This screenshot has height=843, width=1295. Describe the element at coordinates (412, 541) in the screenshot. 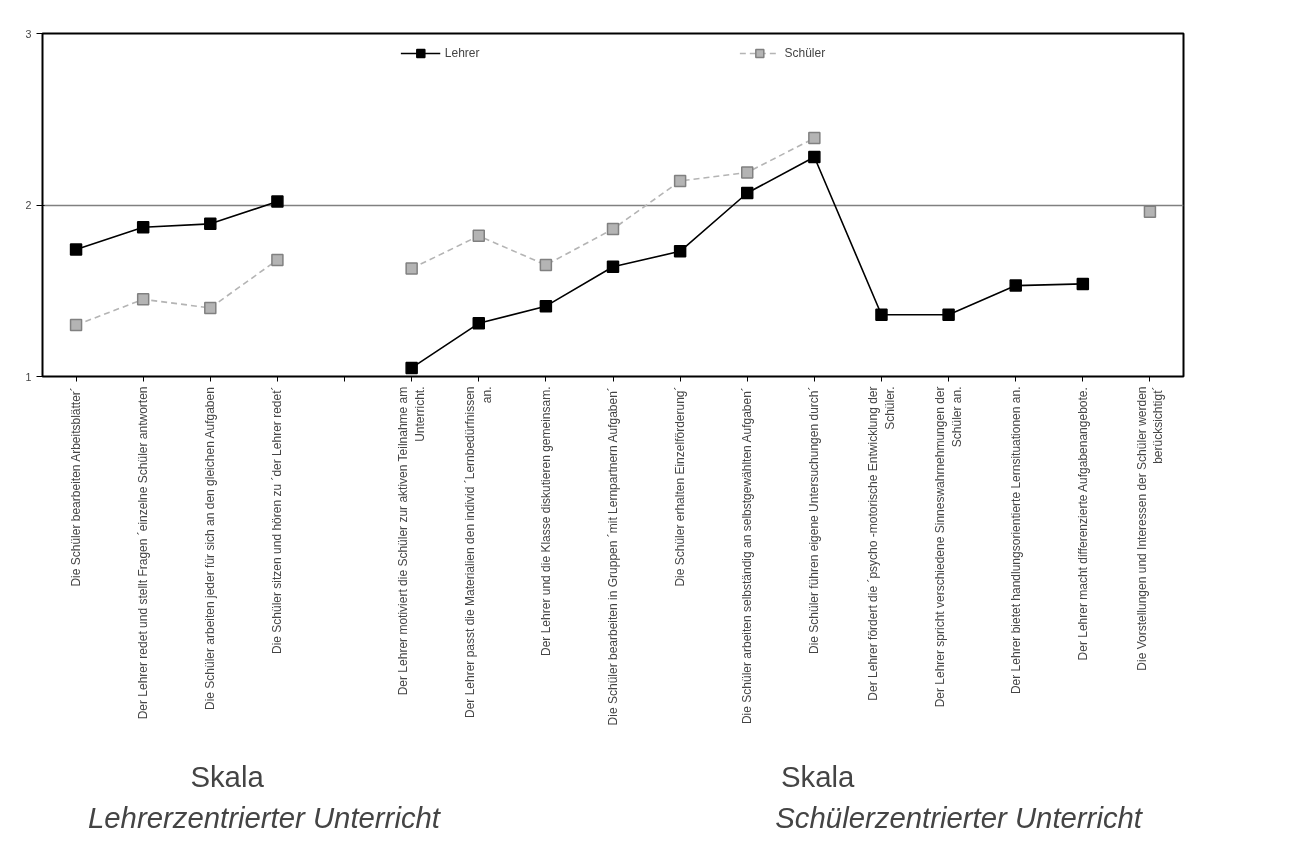

I see `x-tick-label: Der Lehrer motiviert die Schüler zur aktiven Teilnahme am Unterricht.` at that location.